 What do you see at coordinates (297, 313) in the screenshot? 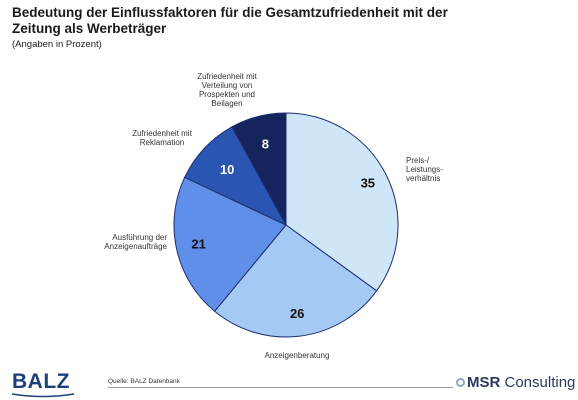
I see `pie-value-label-2: 26` at bounding box center [297, 313].